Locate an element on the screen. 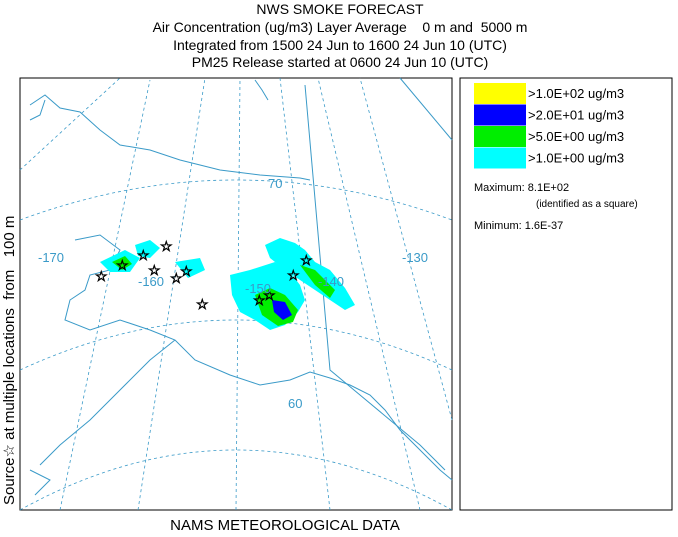 The image size is (678, 537). side-label: Source☆ at multiple locations from 100 m is located at coordinates (9, 360).